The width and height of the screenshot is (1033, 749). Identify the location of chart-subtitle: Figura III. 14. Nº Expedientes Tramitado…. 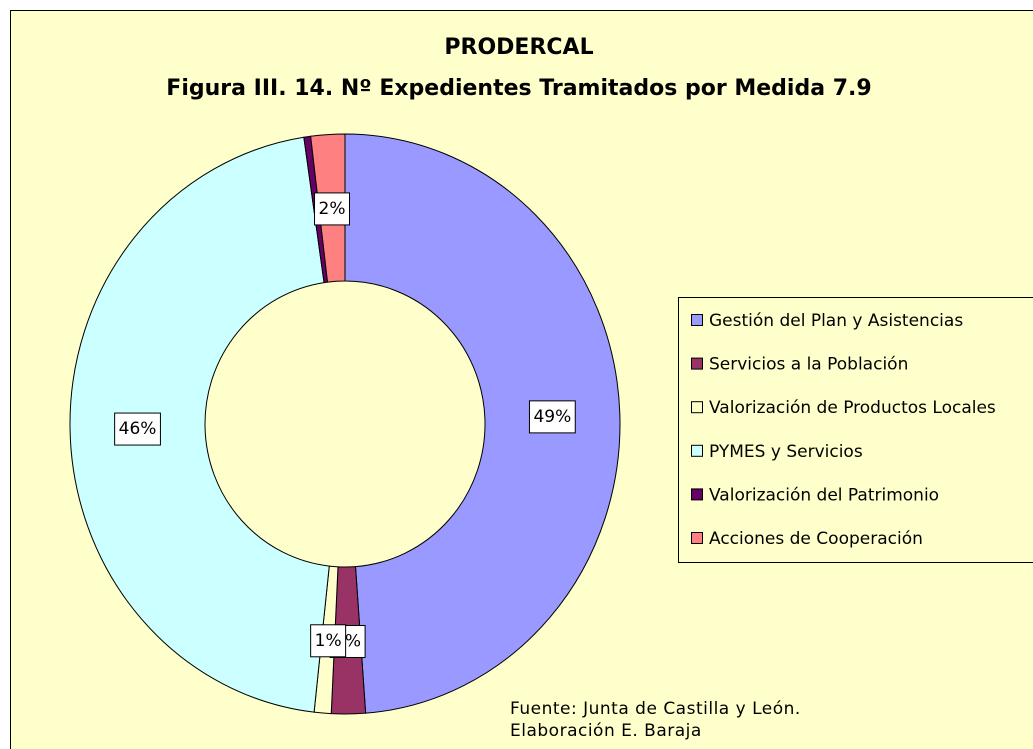
(518, 88).